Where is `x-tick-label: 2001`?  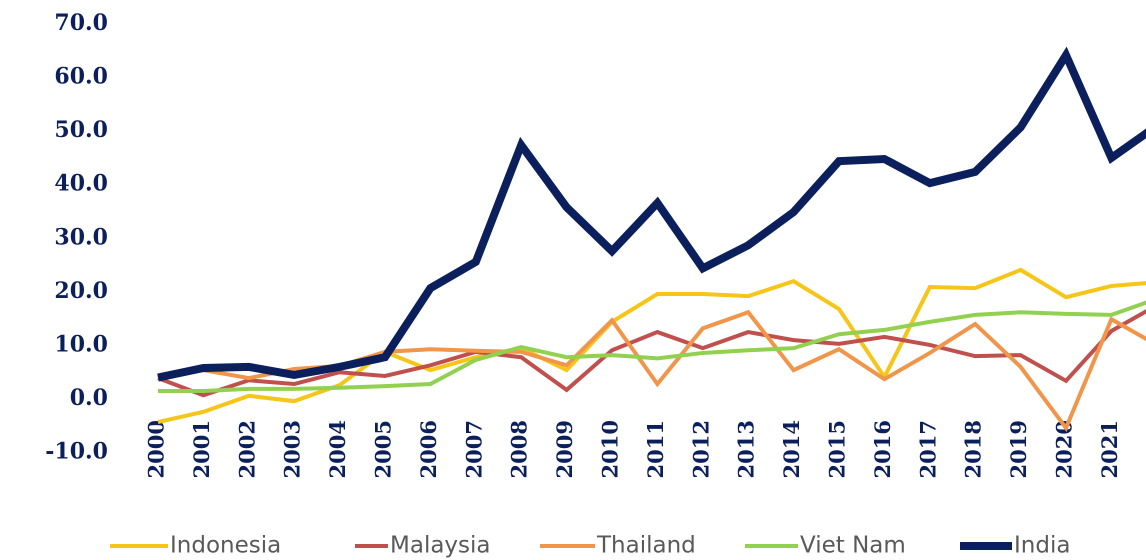
x-tick-label: 2001 is located at coordinates (201, 449).